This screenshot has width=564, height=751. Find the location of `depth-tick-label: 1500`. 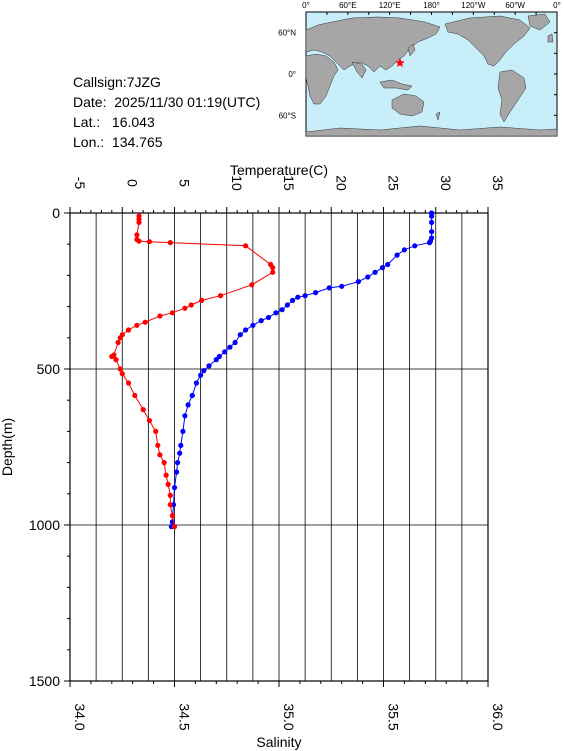

depth-tick-label: 1500 is located at coordinates (44, 681).